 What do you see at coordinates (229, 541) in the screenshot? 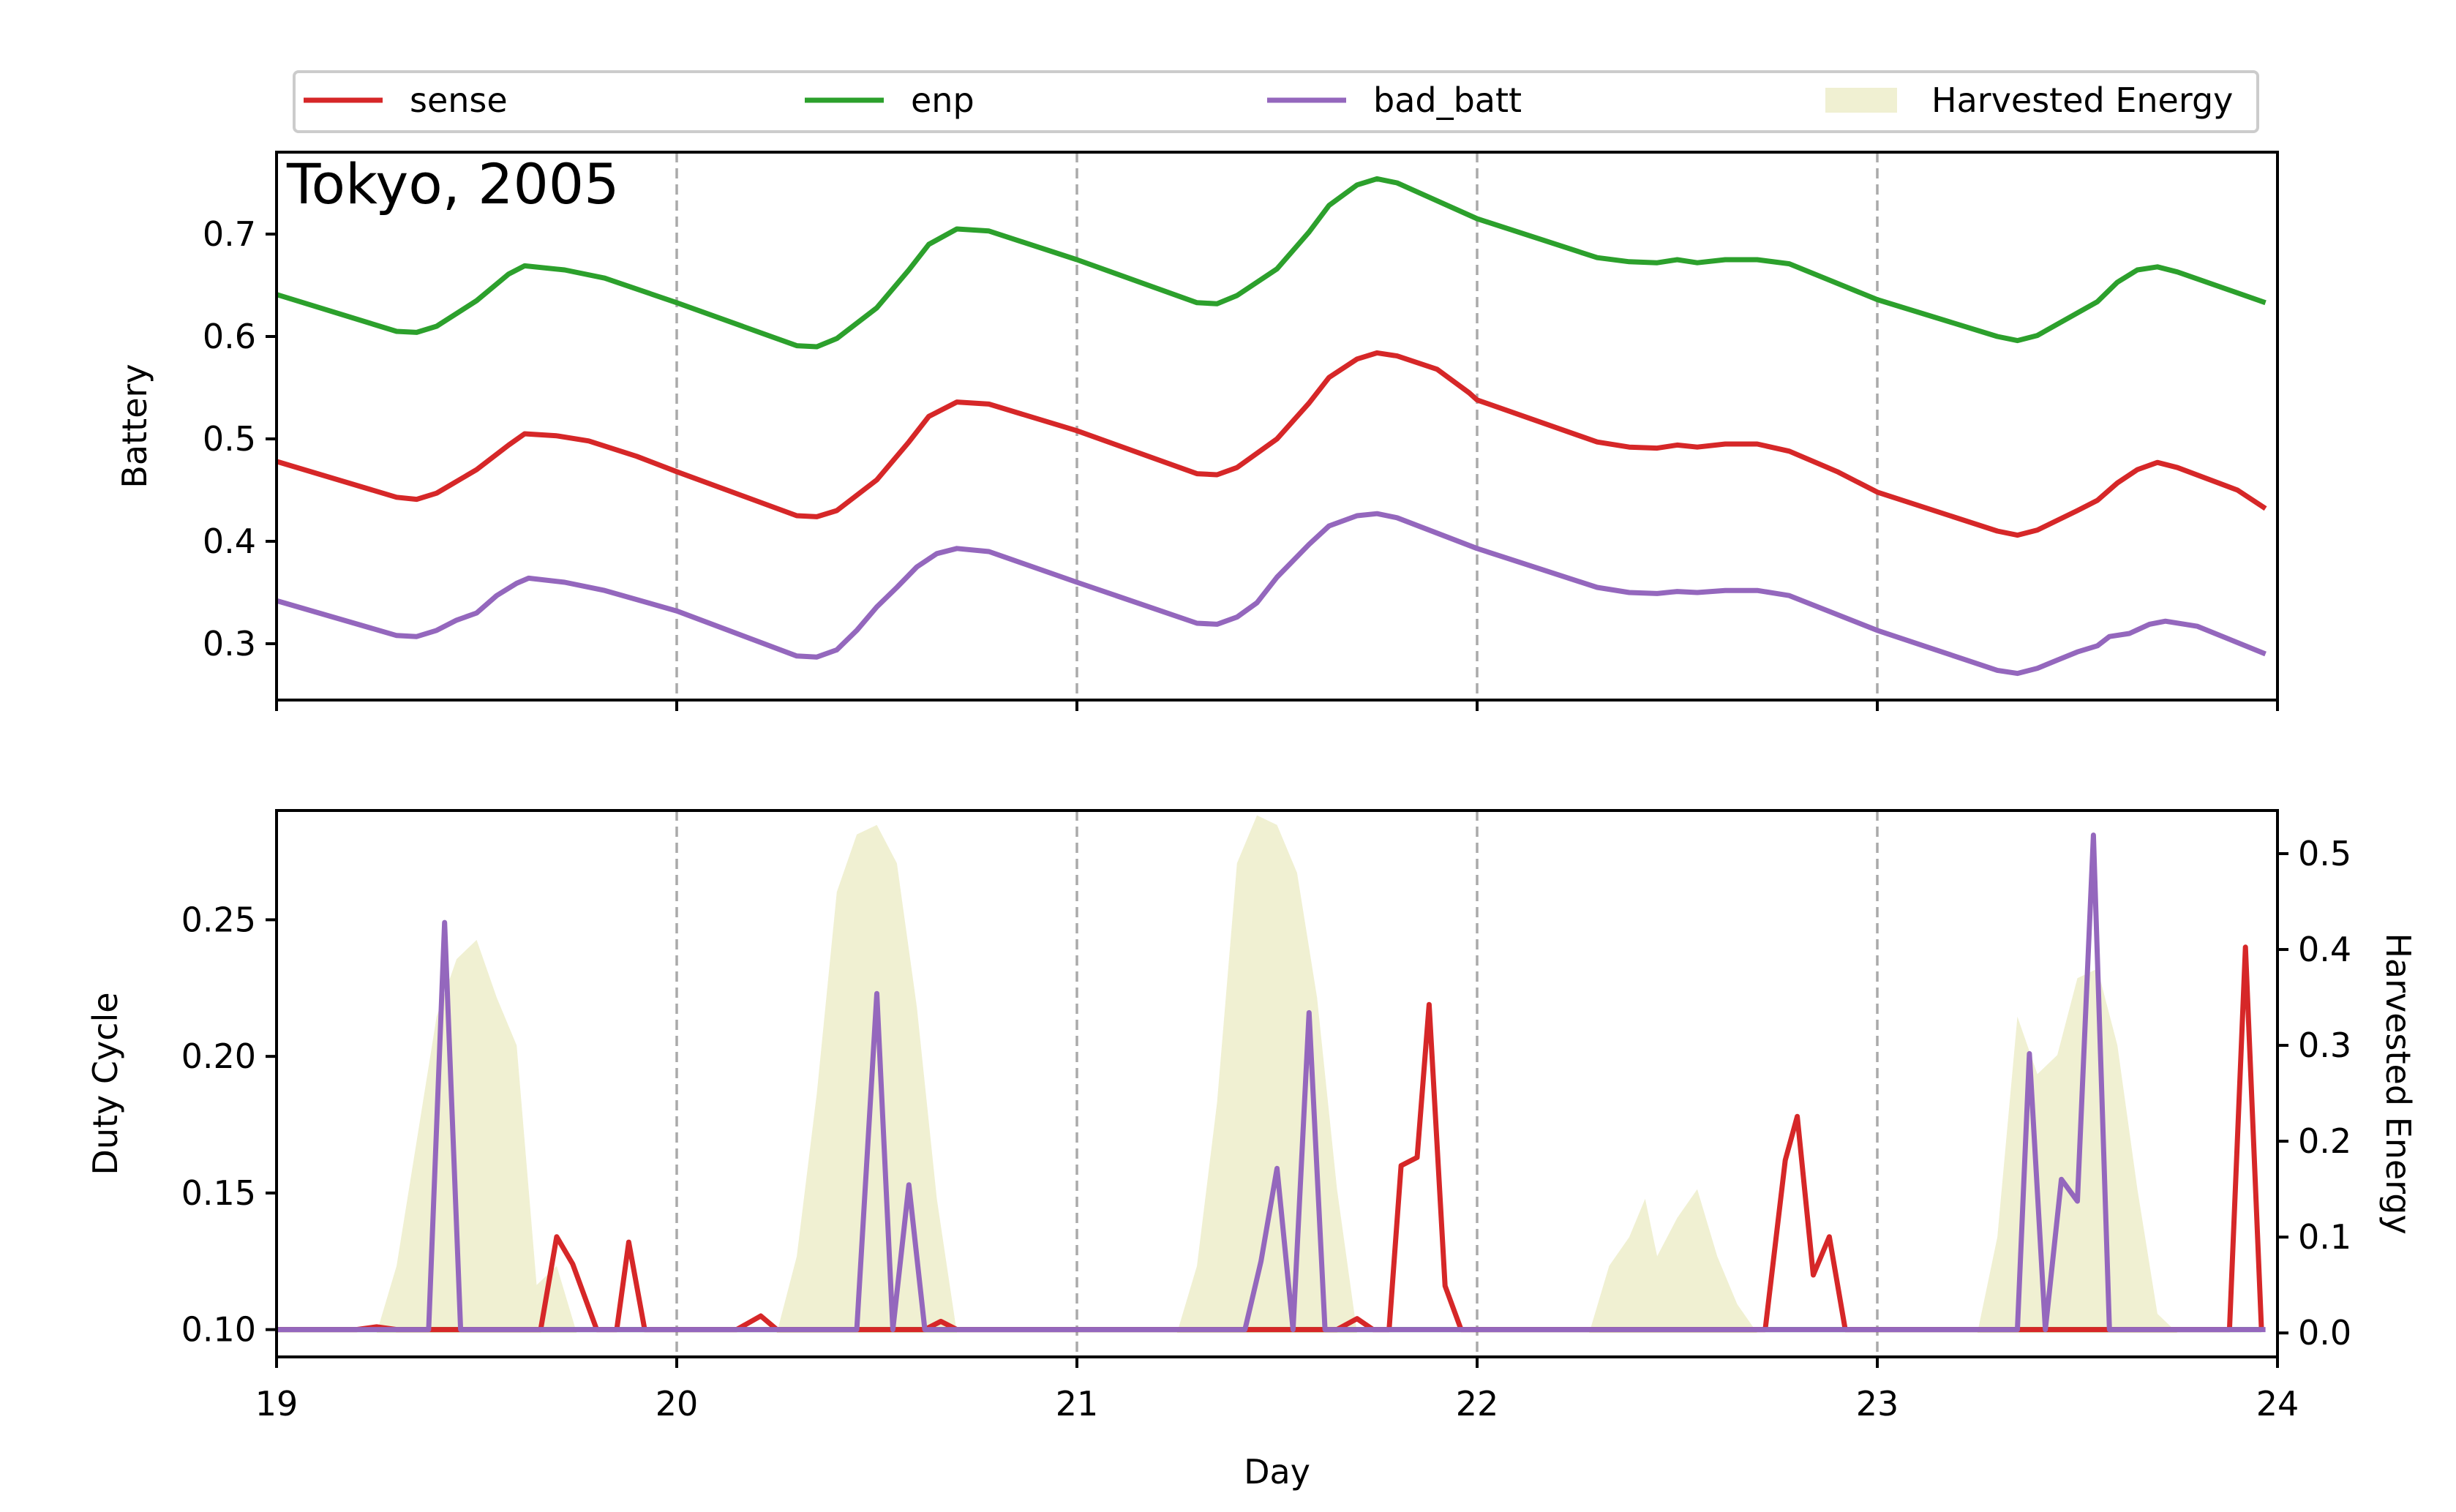
I see `top-y-tick-label: 0.4` at bounding box center [229, 541].